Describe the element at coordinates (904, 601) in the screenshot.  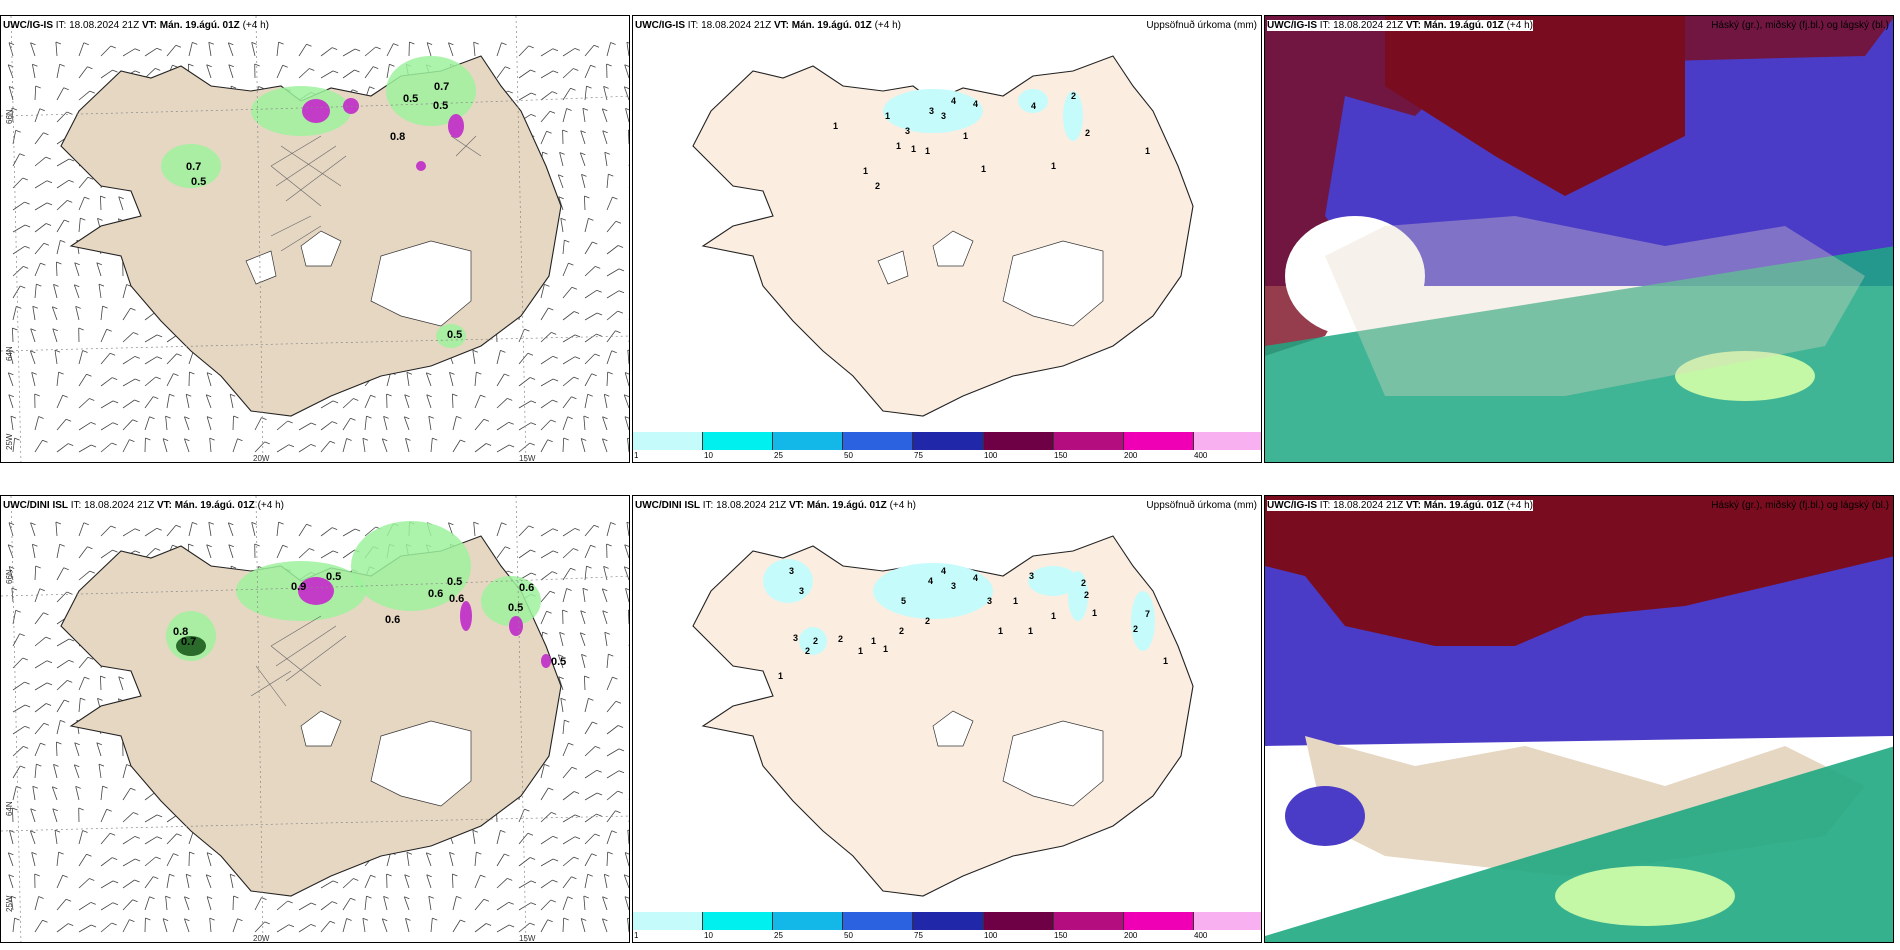
I see `precip-number: 5` at that location.